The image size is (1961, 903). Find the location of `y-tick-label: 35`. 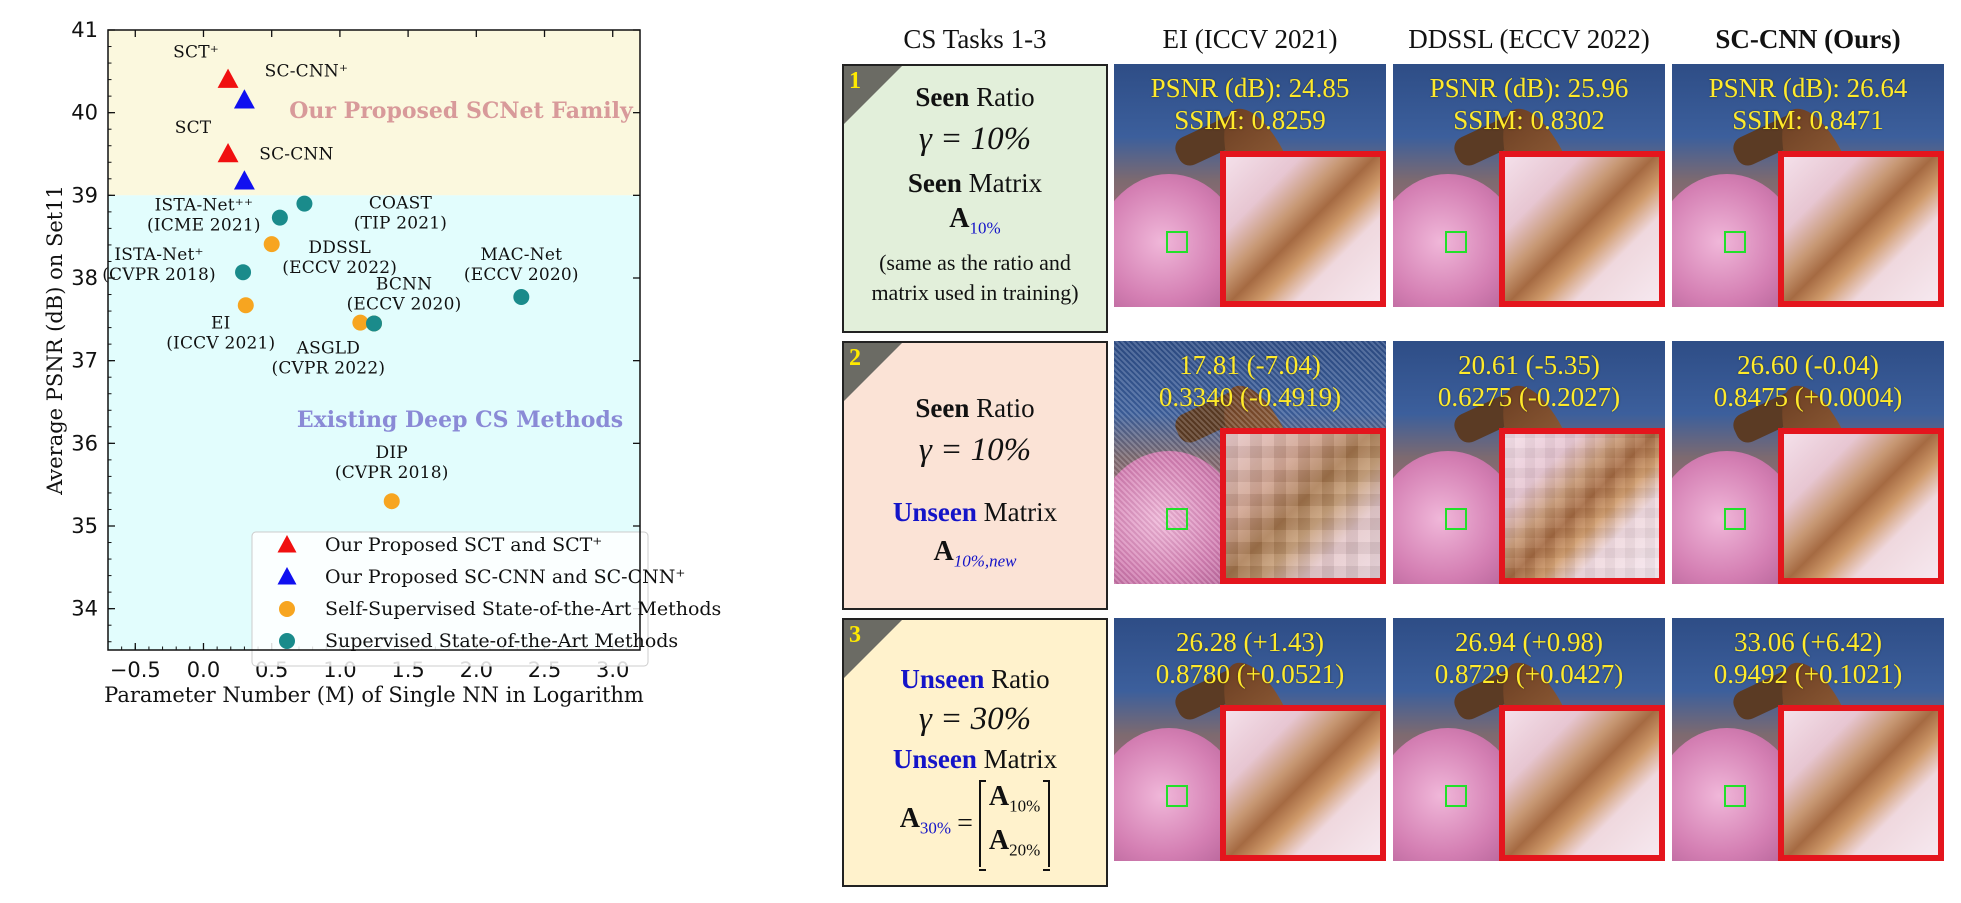

y-tick-label: 35 is located at coordinates (84, 526).